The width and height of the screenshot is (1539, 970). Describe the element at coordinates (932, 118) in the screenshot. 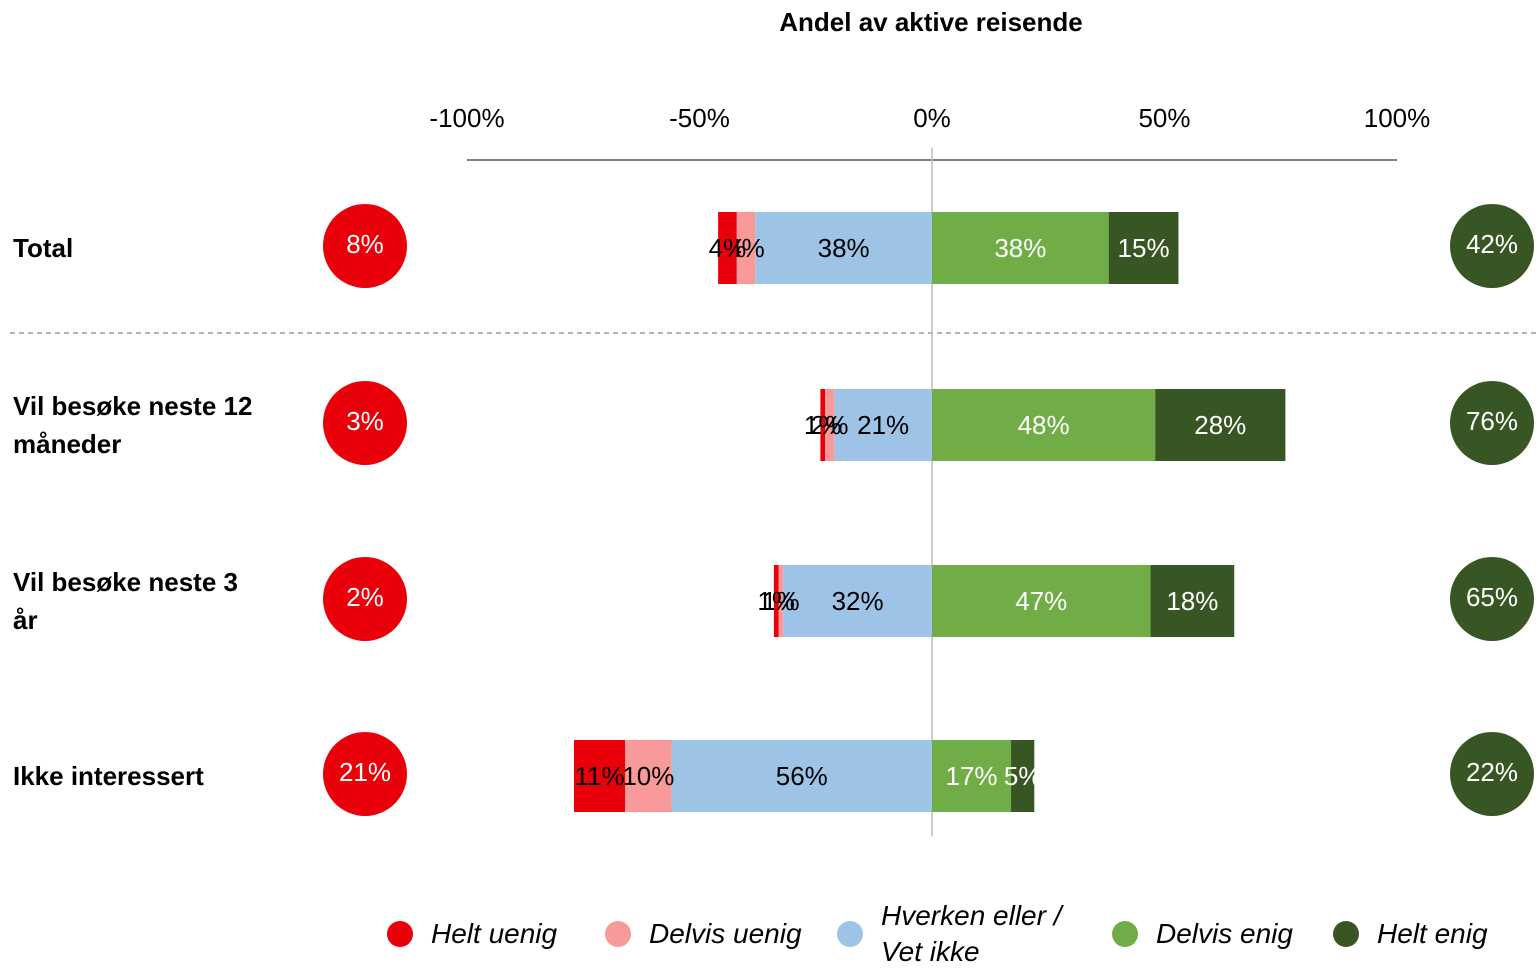

I see `x-tick-label: 0%` at that location.